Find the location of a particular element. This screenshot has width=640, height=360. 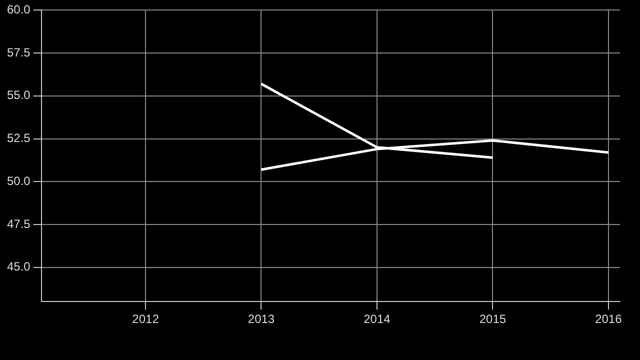

x-tick-label: 2013 is located at coordinates (261, 319).